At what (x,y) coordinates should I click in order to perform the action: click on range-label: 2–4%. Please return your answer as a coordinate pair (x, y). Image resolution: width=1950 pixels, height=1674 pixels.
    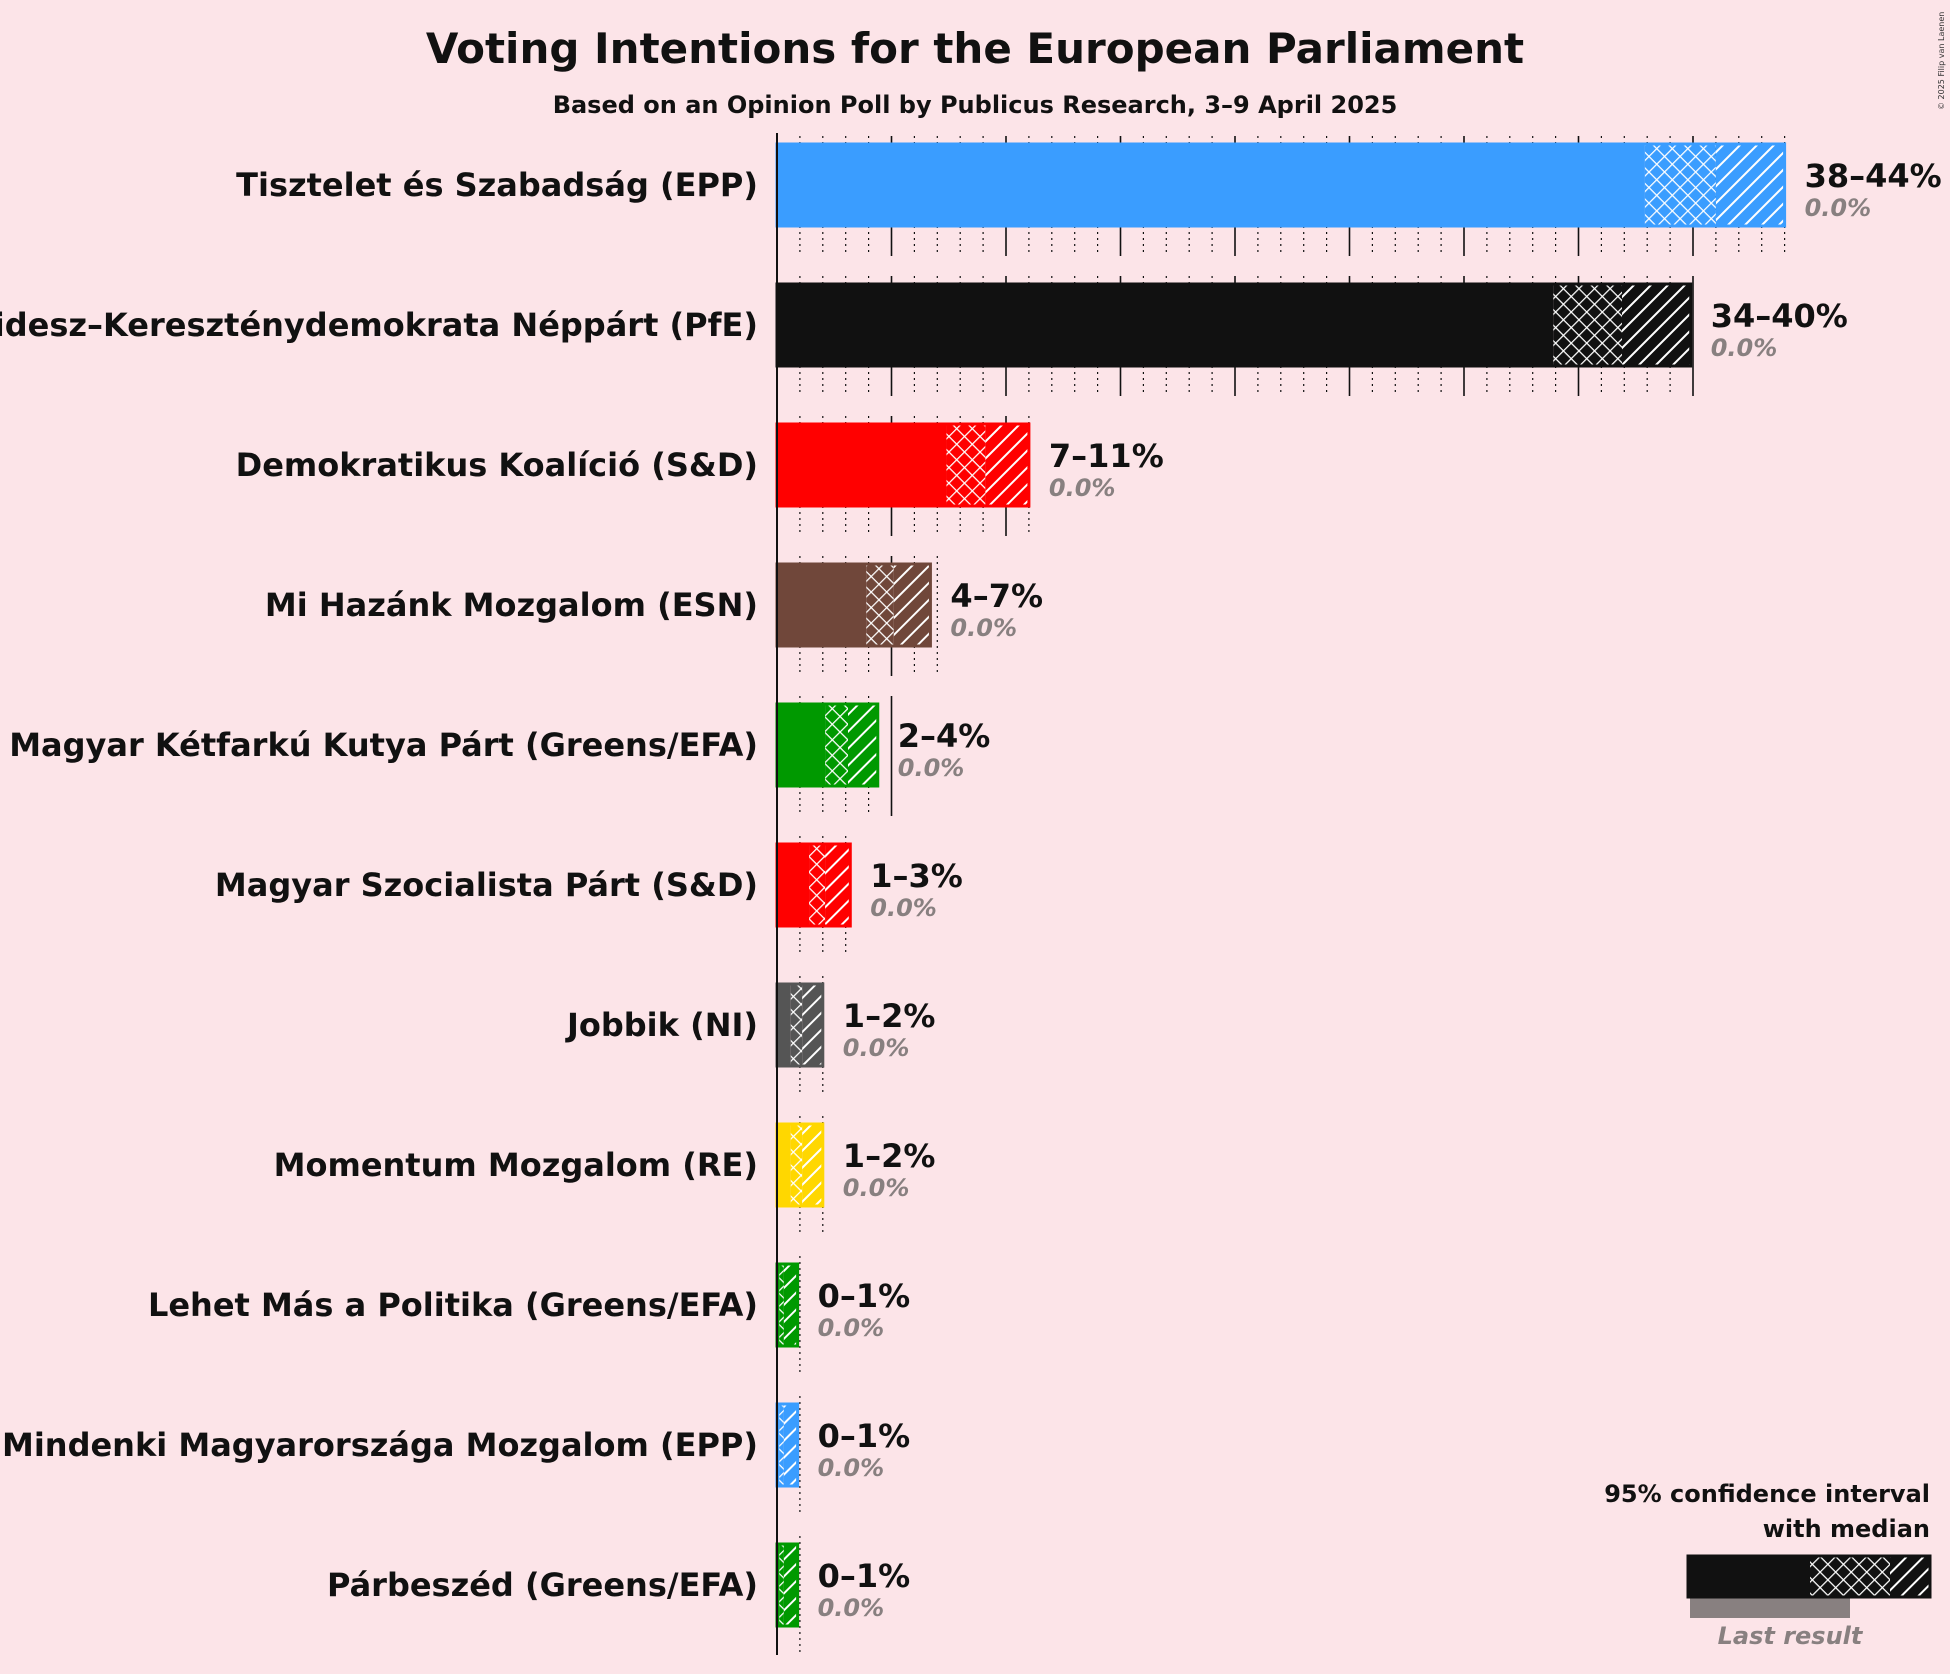
    Looking at the image, I should click on (944, 736).